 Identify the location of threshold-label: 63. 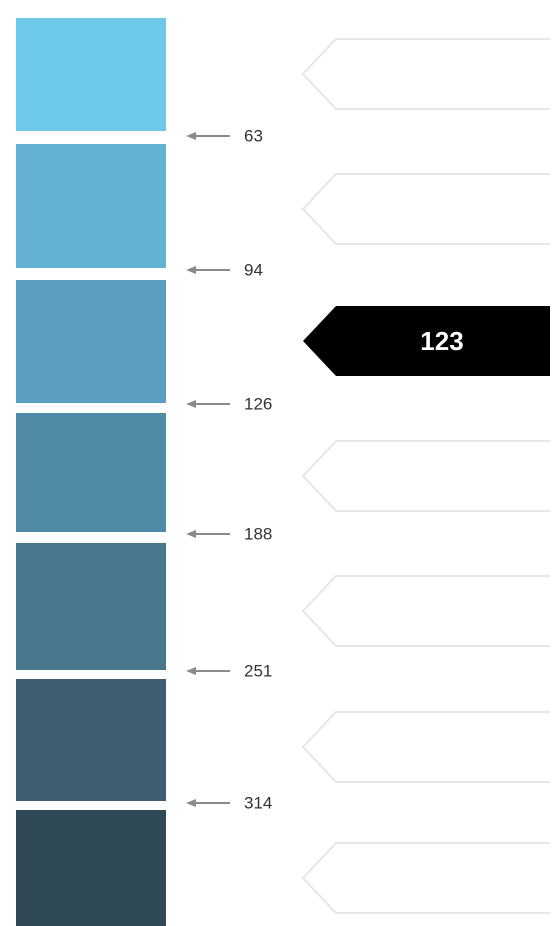
(253, 136).